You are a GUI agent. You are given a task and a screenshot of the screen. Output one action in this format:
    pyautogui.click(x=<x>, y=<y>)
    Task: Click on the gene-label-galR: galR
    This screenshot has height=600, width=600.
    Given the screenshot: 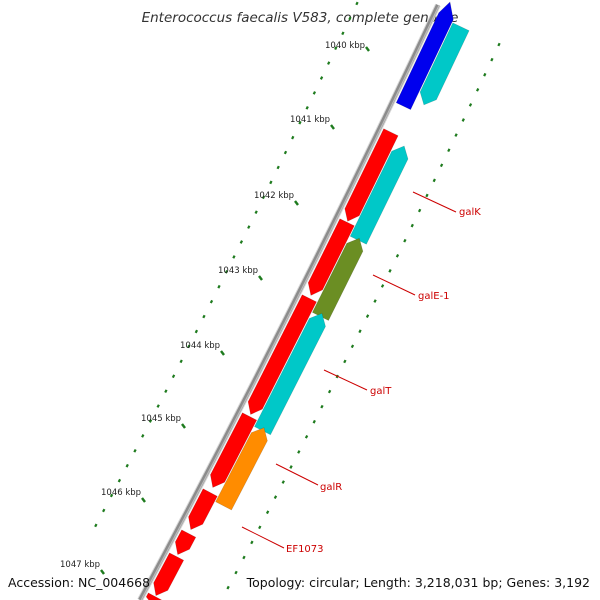 What is the action you would take?
    pyautogui.click(x=331, y=487)
    